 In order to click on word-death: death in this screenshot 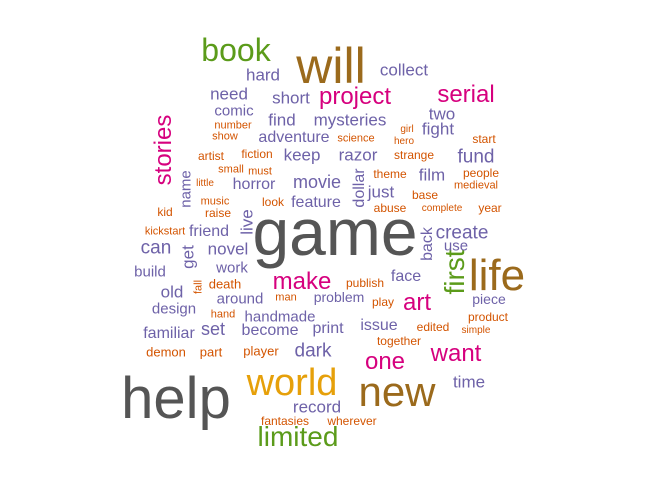, I will do `click(225, 284)`.